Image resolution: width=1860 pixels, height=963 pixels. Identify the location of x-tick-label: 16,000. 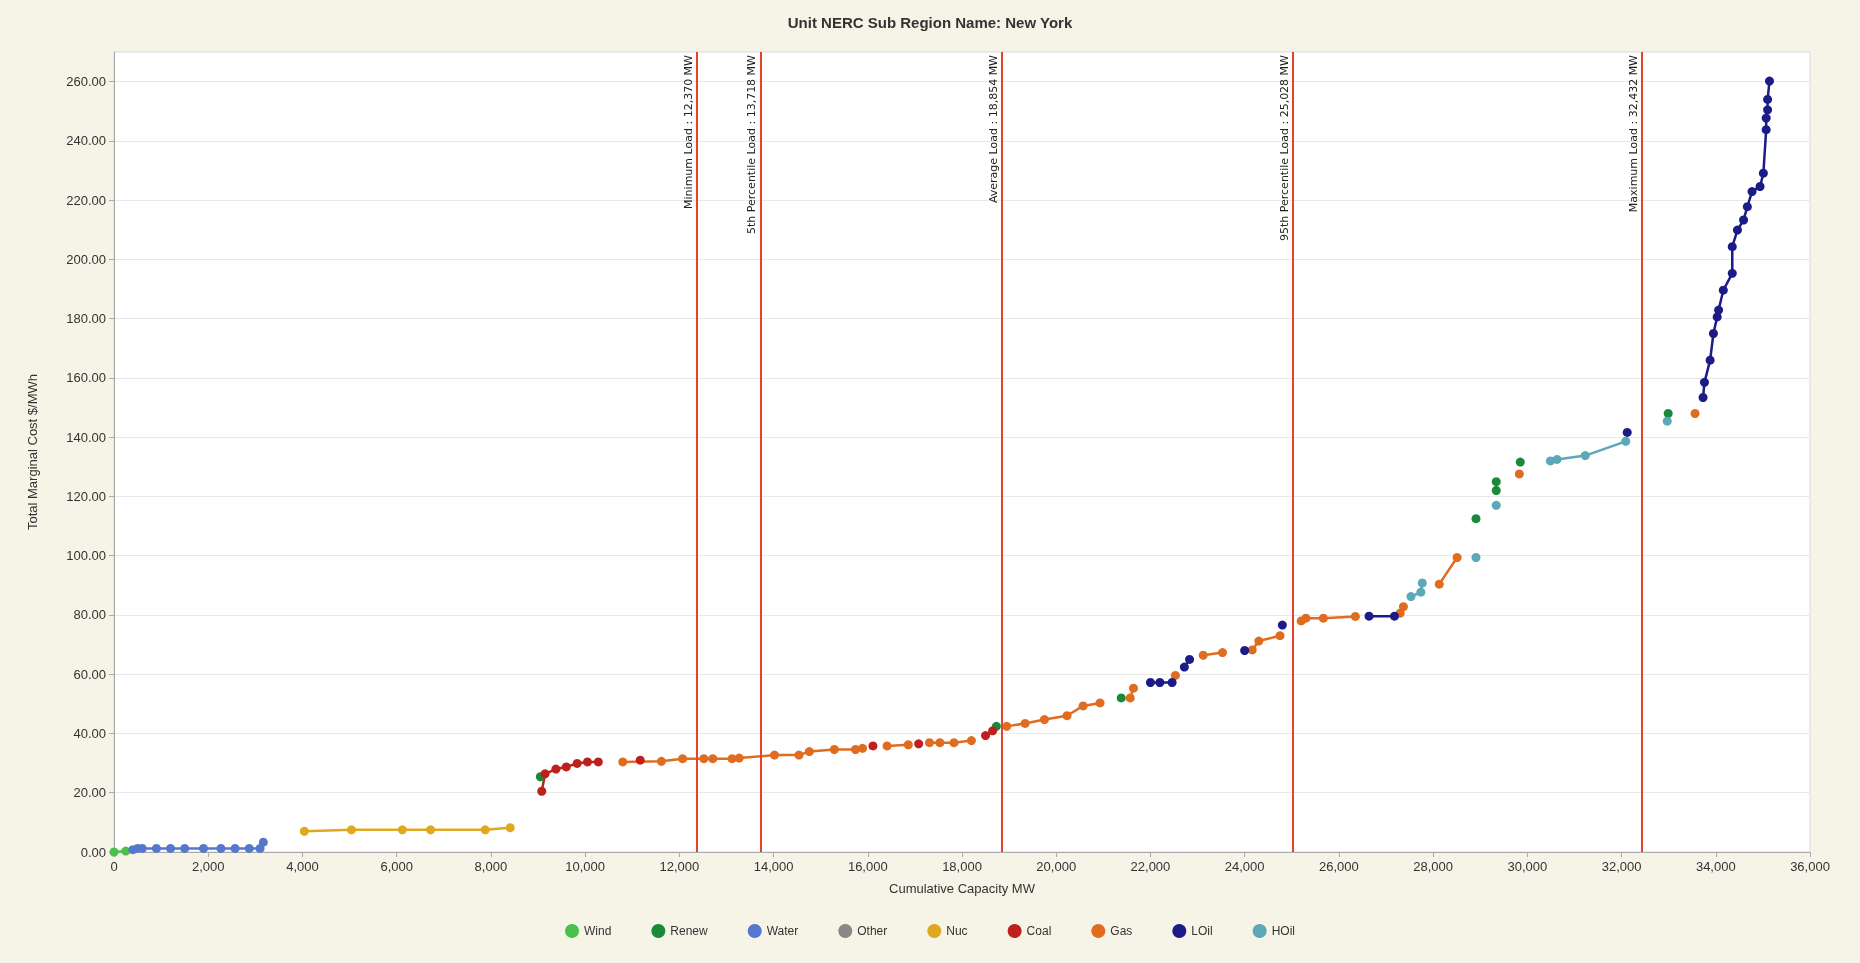
(867, 866).